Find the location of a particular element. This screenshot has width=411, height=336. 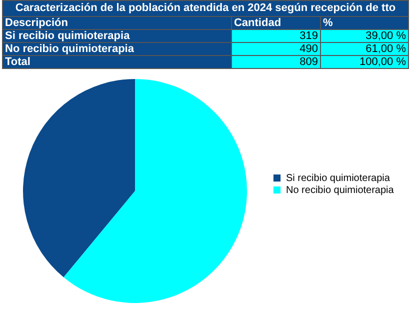

text: Total is located at coordinates (117, 62).